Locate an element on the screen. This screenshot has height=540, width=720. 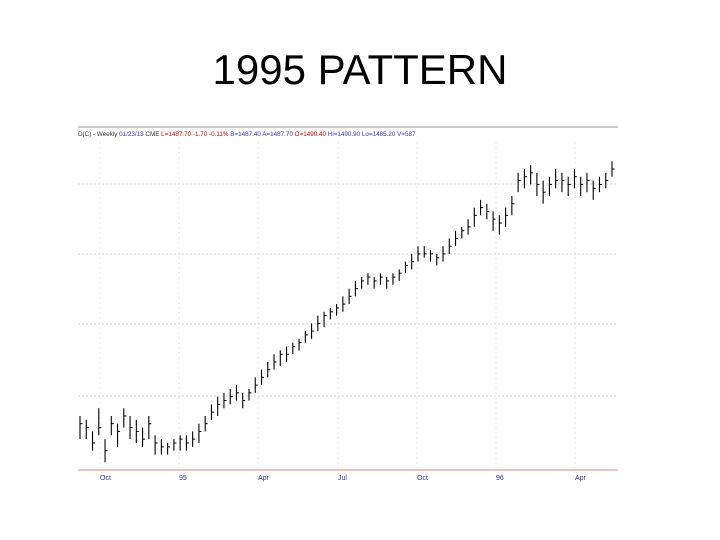
x-tick-label: 95 is located at coordinates (183, 478).